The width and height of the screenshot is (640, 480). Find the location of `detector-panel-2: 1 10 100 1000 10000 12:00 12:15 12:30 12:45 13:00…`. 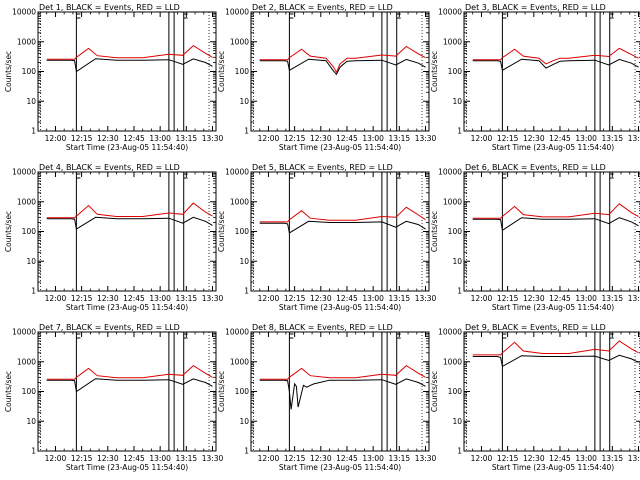

detector-panel-2: 1 10 100 1000 10000 12:00 12:15 12:30 12:45 13:00… is located at coordinates (327, 77).